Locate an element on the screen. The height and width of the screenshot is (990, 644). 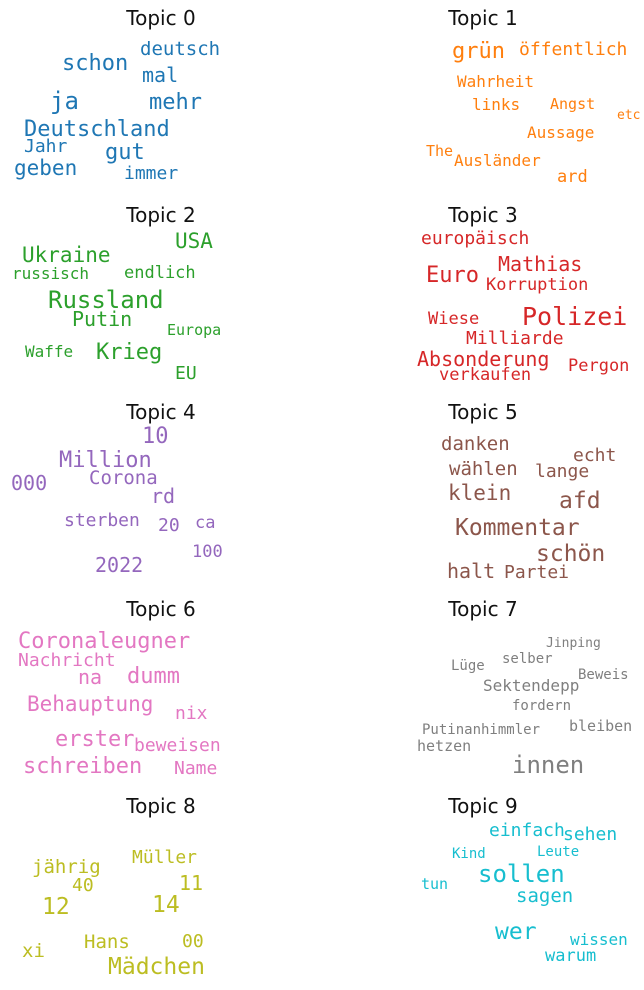
cloud-word: nix is located at coordinates (191, 713).